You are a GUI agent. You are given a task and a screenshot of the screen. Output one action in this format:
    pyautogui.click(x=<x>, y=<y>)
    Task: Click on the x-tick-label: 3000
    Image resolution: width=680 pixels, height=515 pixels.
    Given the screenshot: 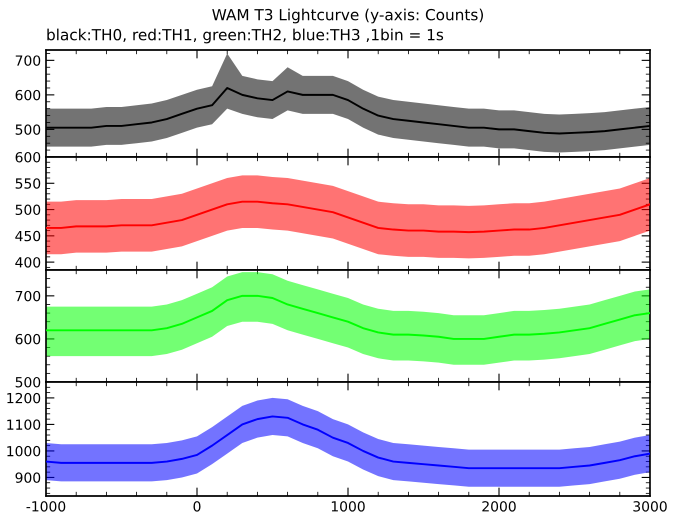 What is the action you would take?
    pyautogui.click(x=650, y=506)
    